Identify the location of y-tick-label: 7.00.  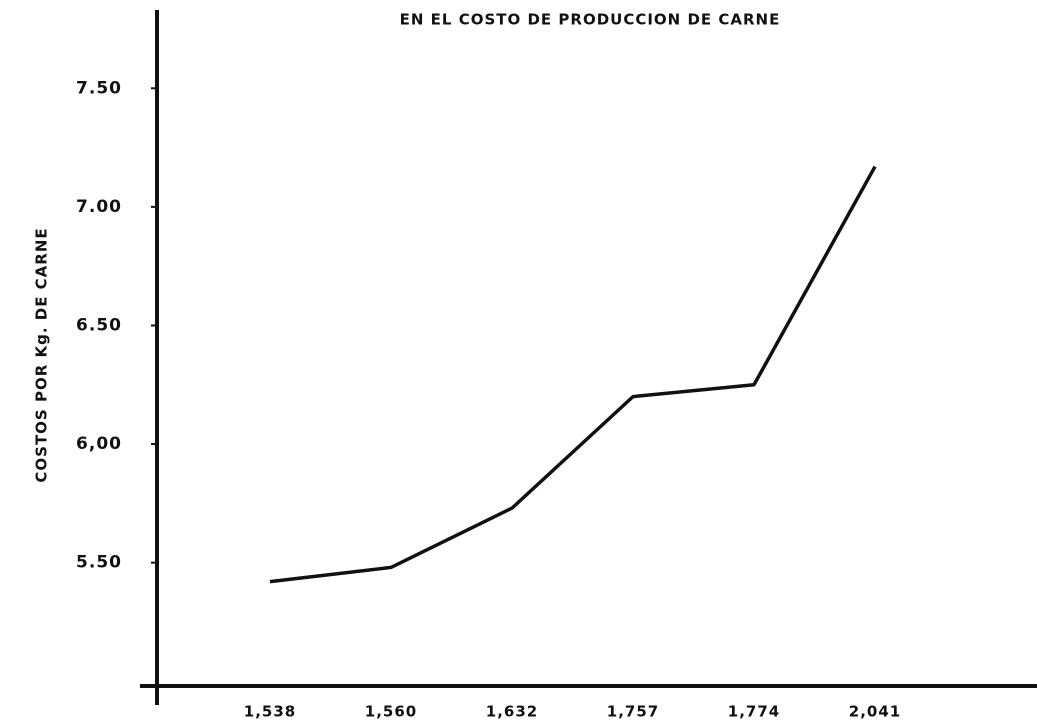
(99, 207).